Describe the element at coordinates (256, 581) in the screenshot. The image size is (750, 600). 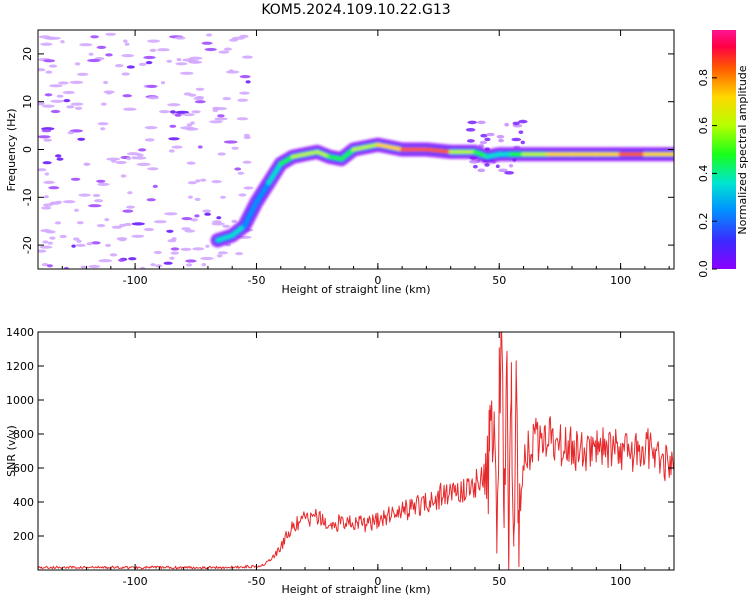
I see `x-tick-label: -50` at that location.